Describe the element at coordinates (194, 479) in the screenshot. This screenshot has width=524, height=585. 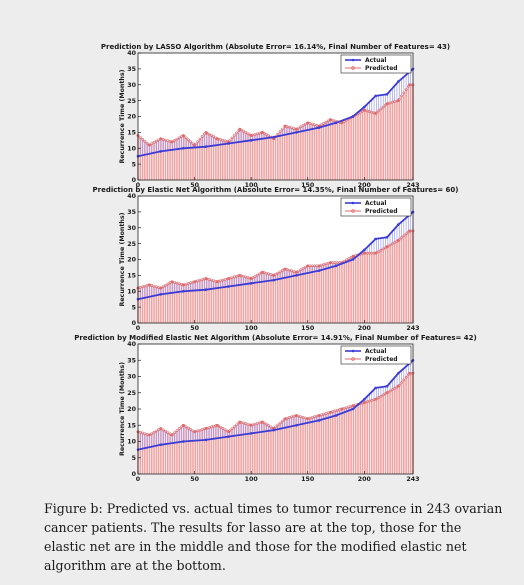
I see `x-tick-label: 50` at that location.